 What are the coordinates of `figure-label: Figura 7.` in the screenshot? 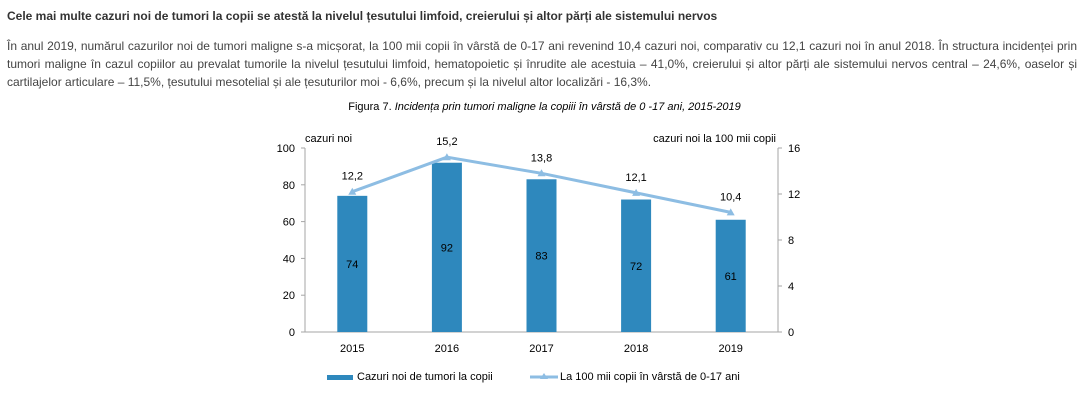 It's located at (371, 107).